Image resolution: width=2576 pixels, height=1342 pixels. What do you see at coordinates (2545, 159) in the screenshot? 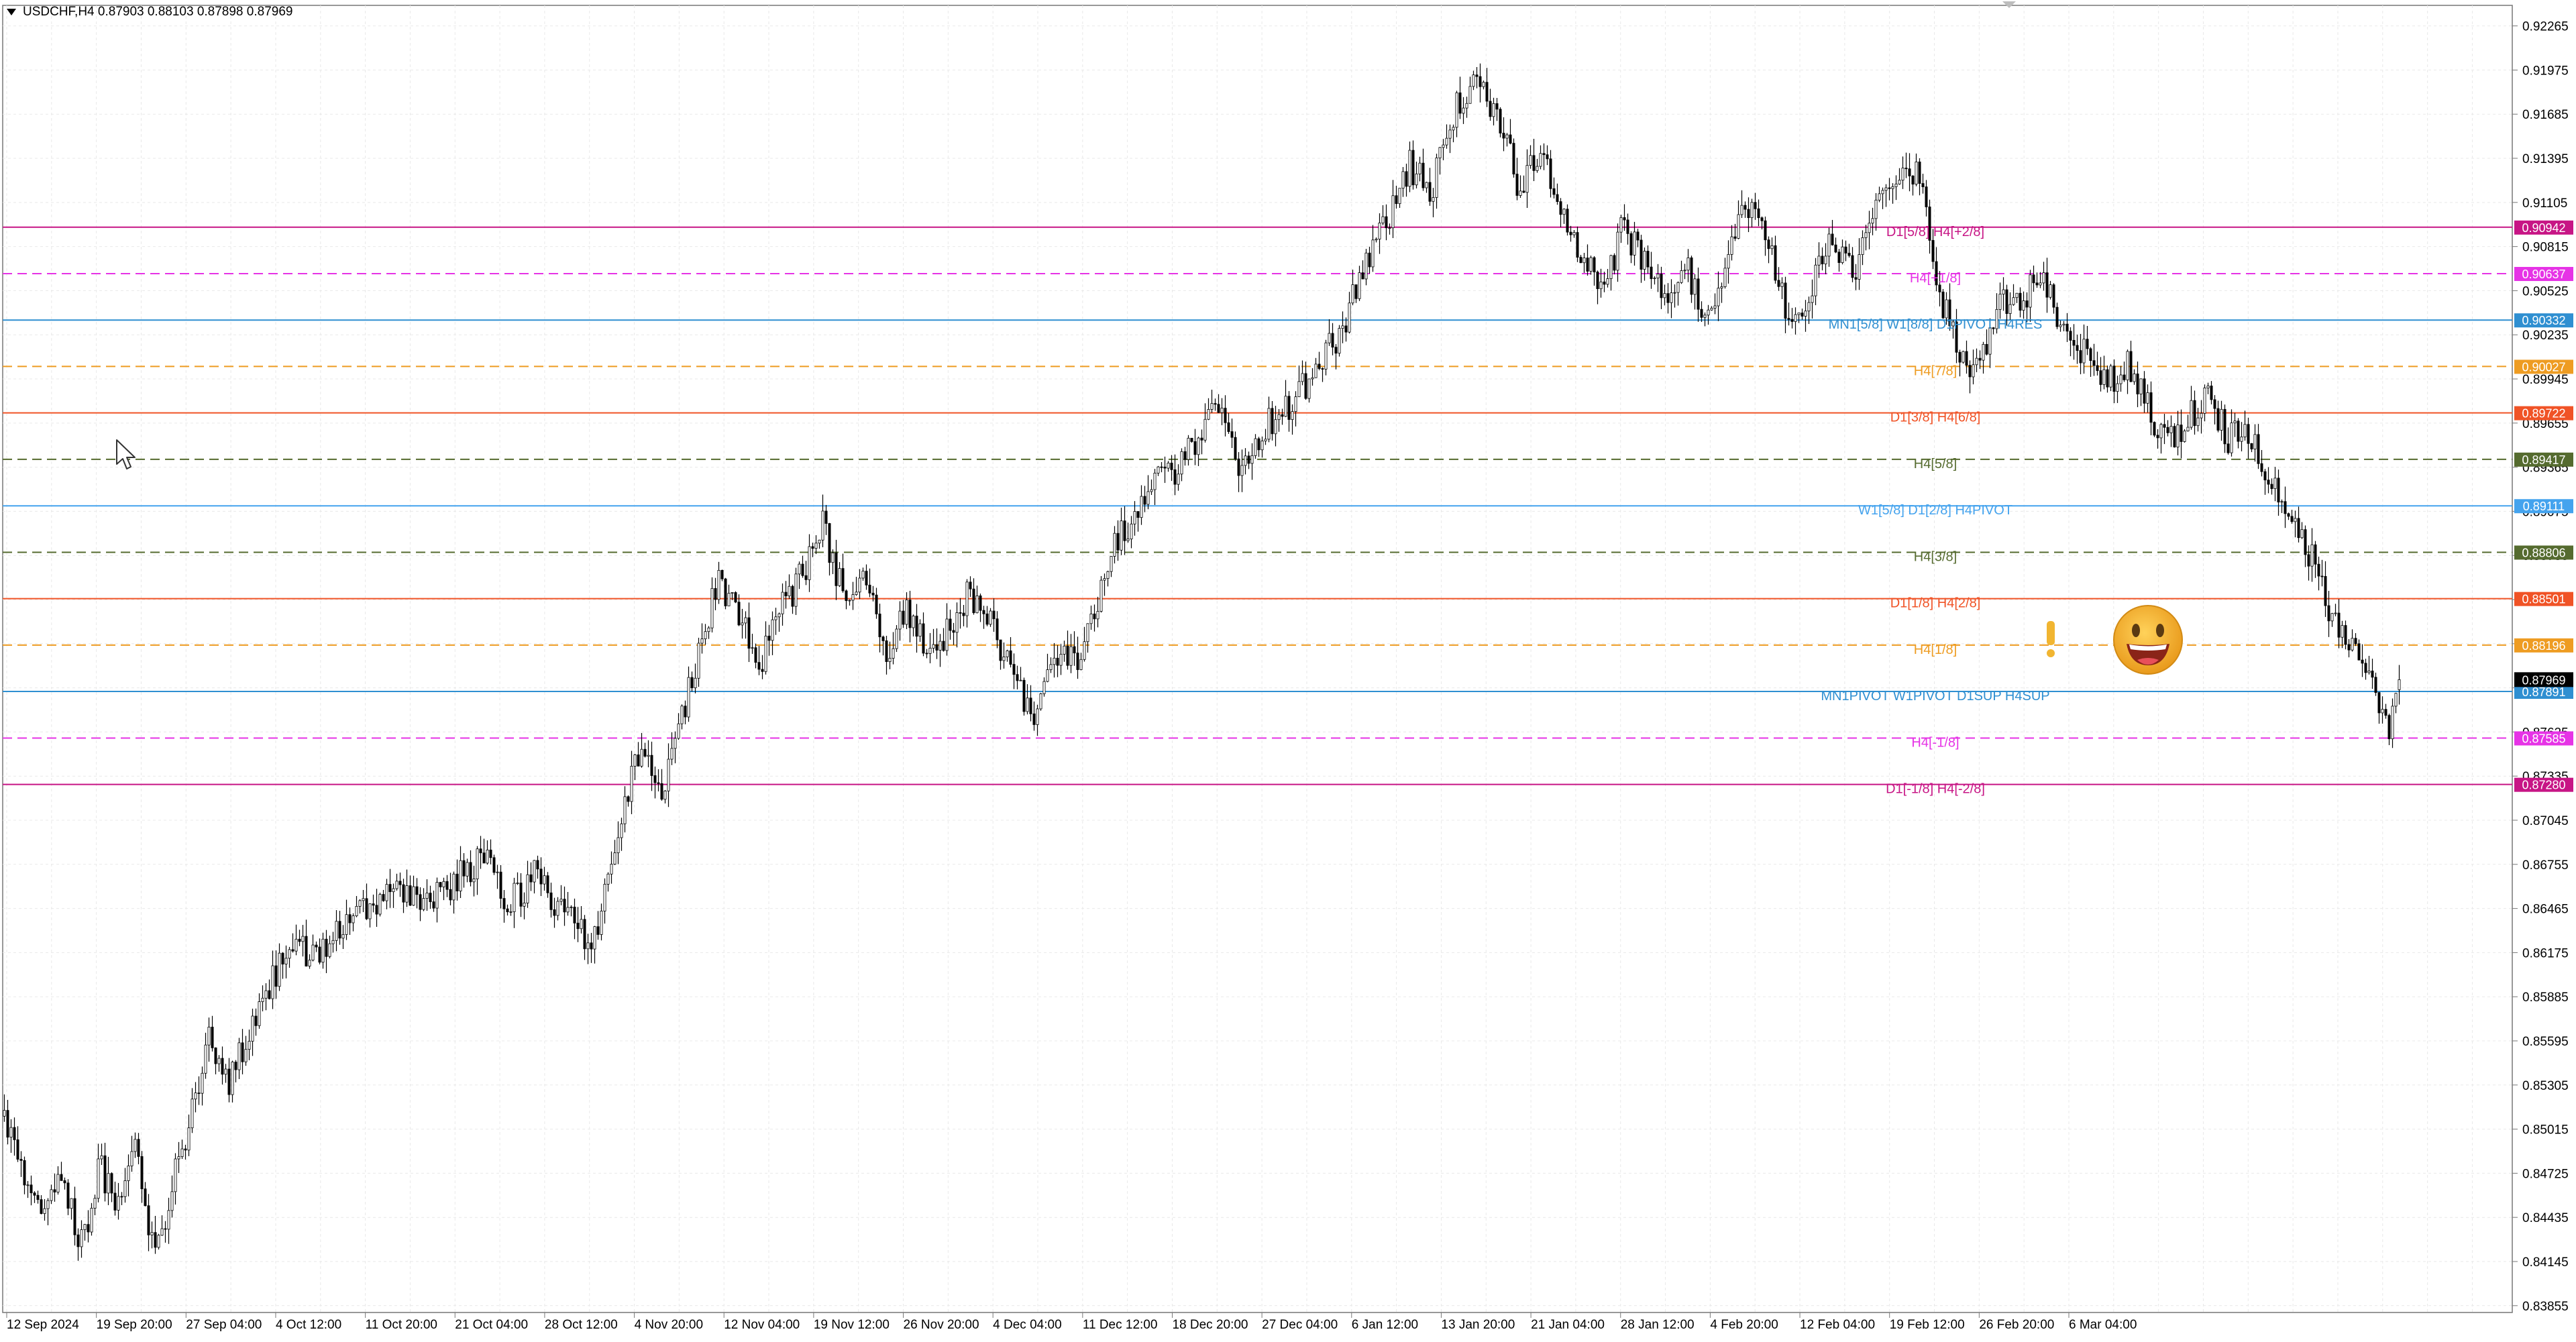
I see `price-tick-label: 0.91395` at bounding box center [2545, 159].